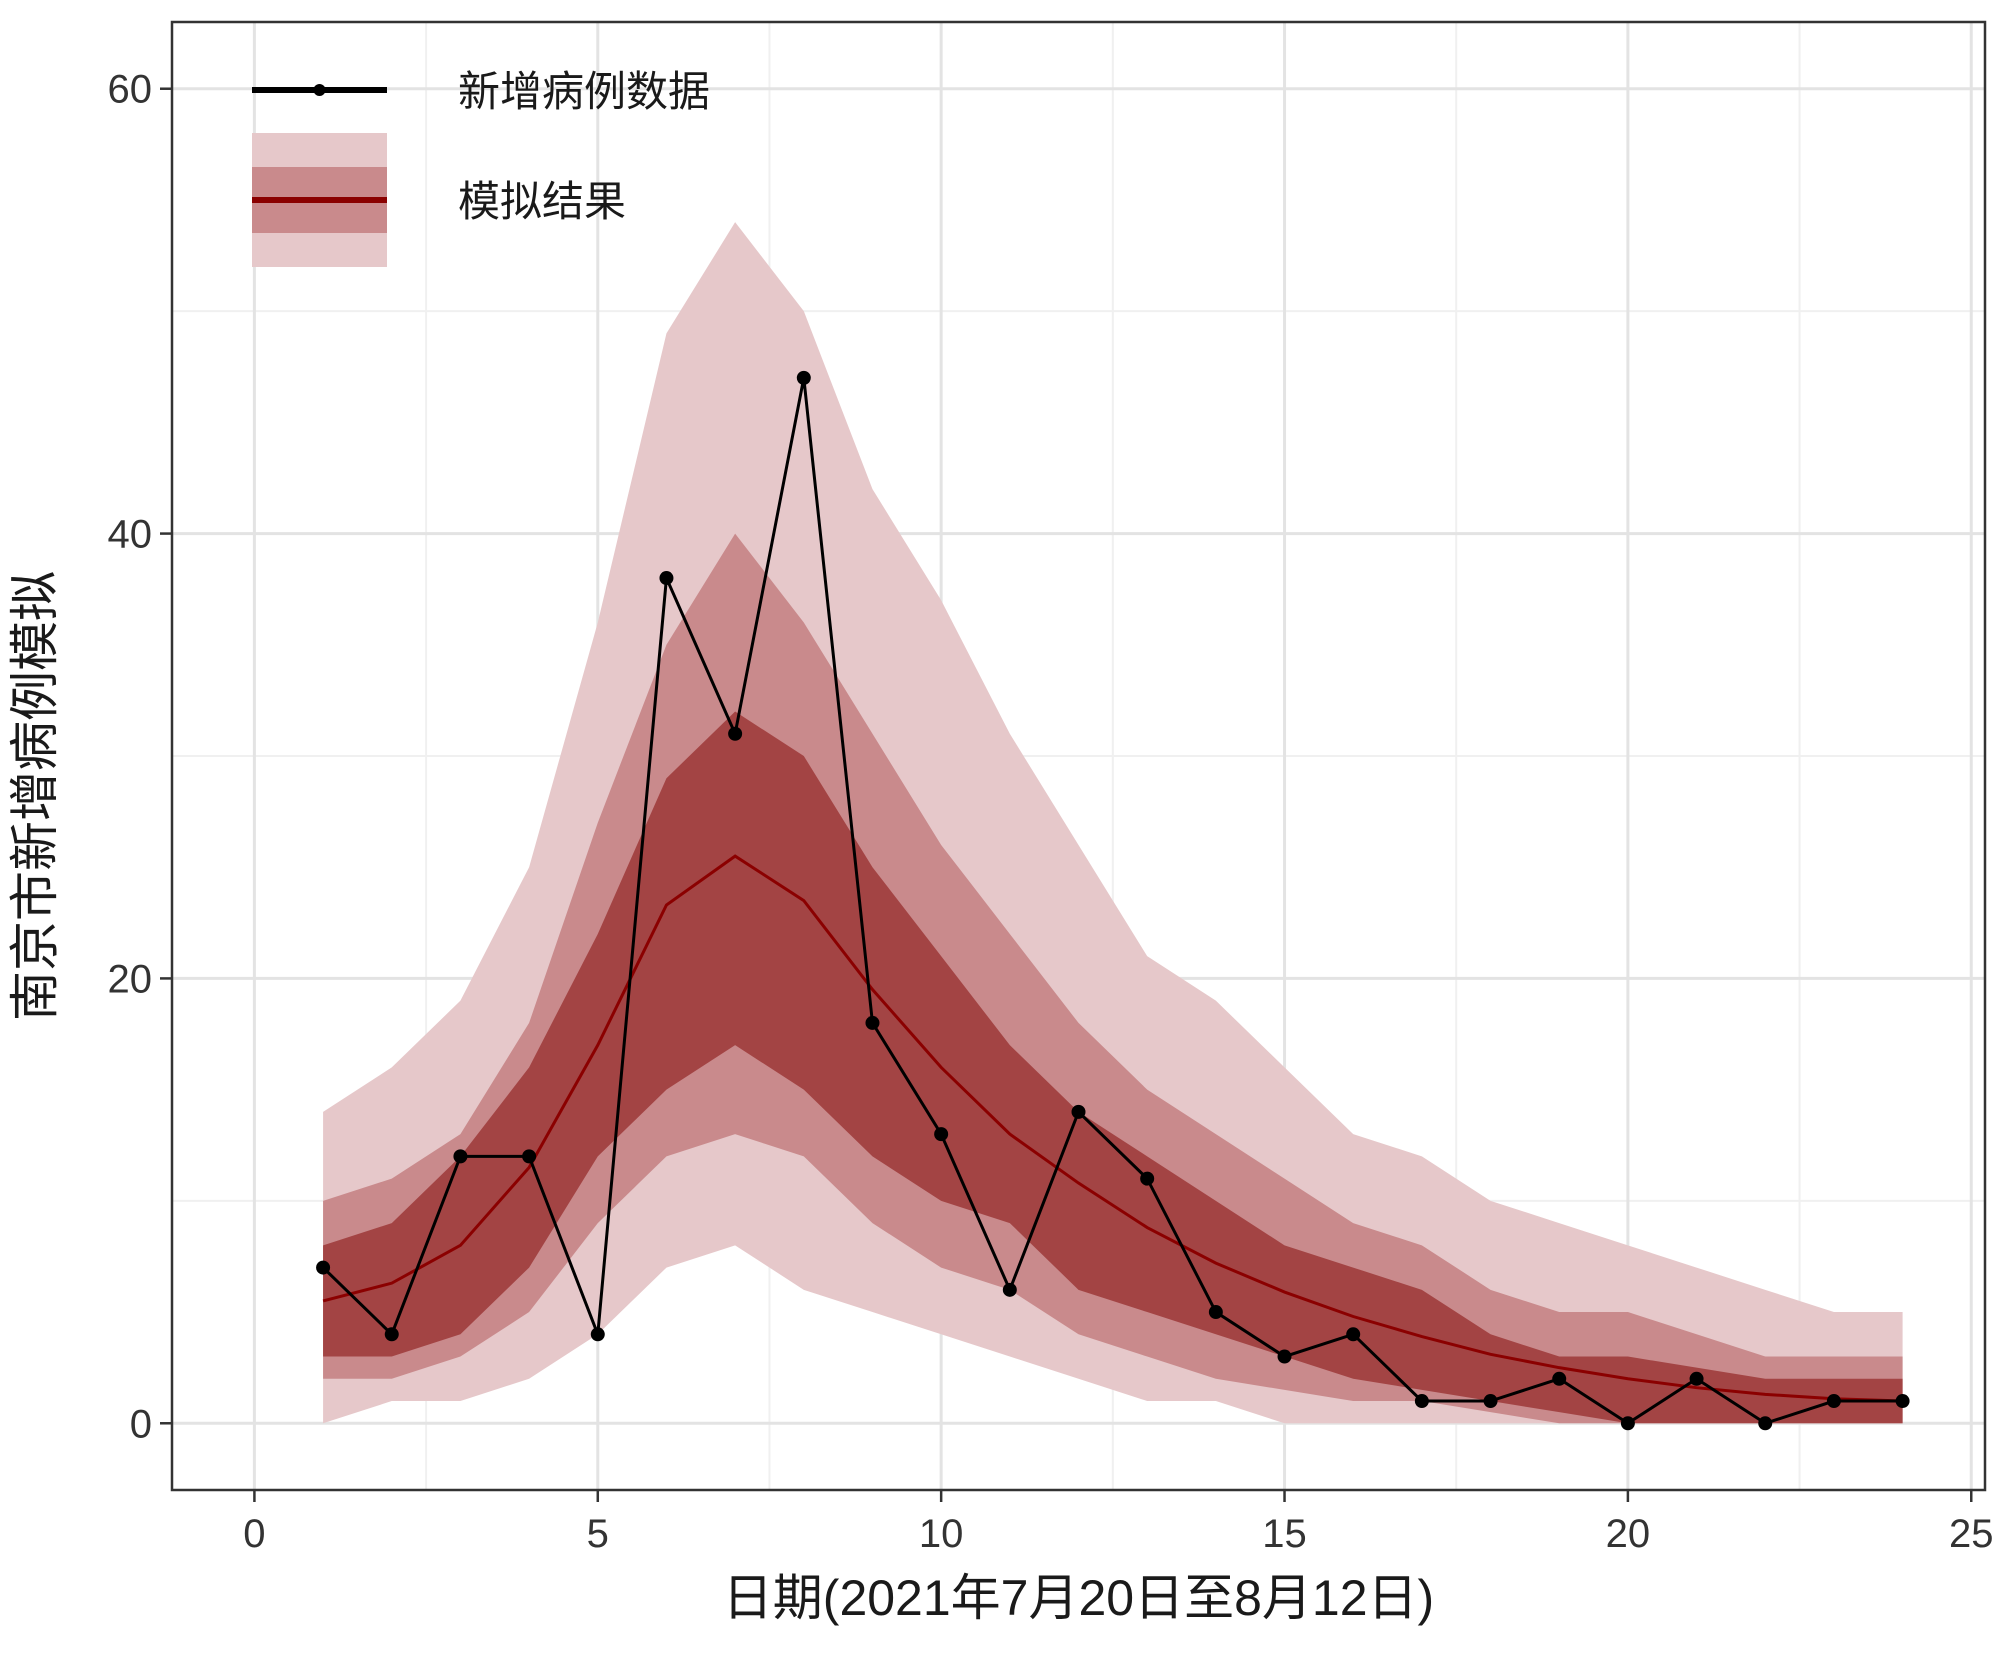  What do you see at coordinates (130, 979) in the screenshot?
I see `y-tick-label: 20` at bounding box center [130, 979].